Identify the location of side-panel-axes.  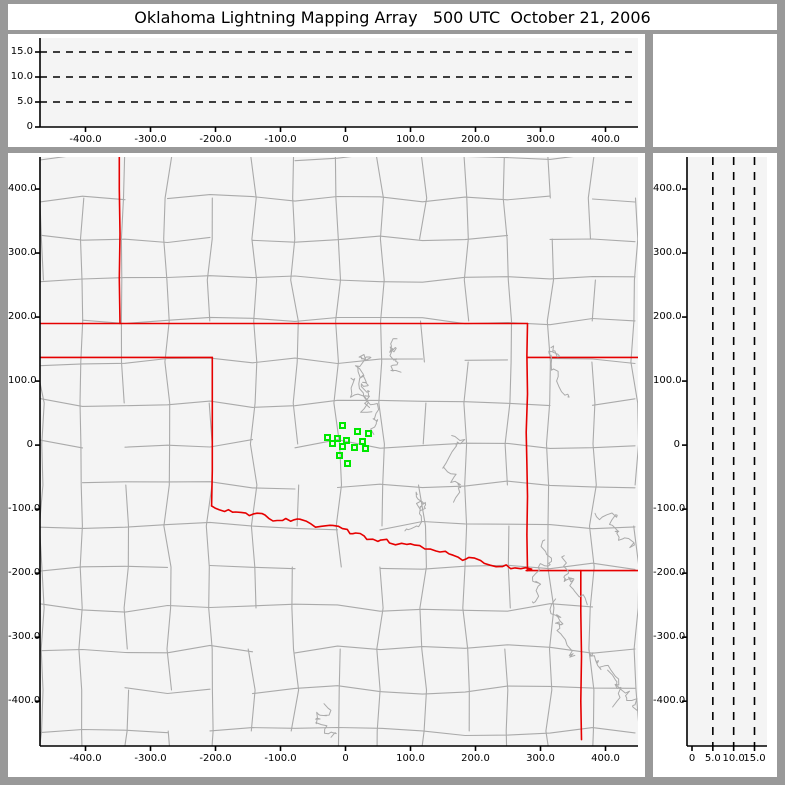
(724, 454).